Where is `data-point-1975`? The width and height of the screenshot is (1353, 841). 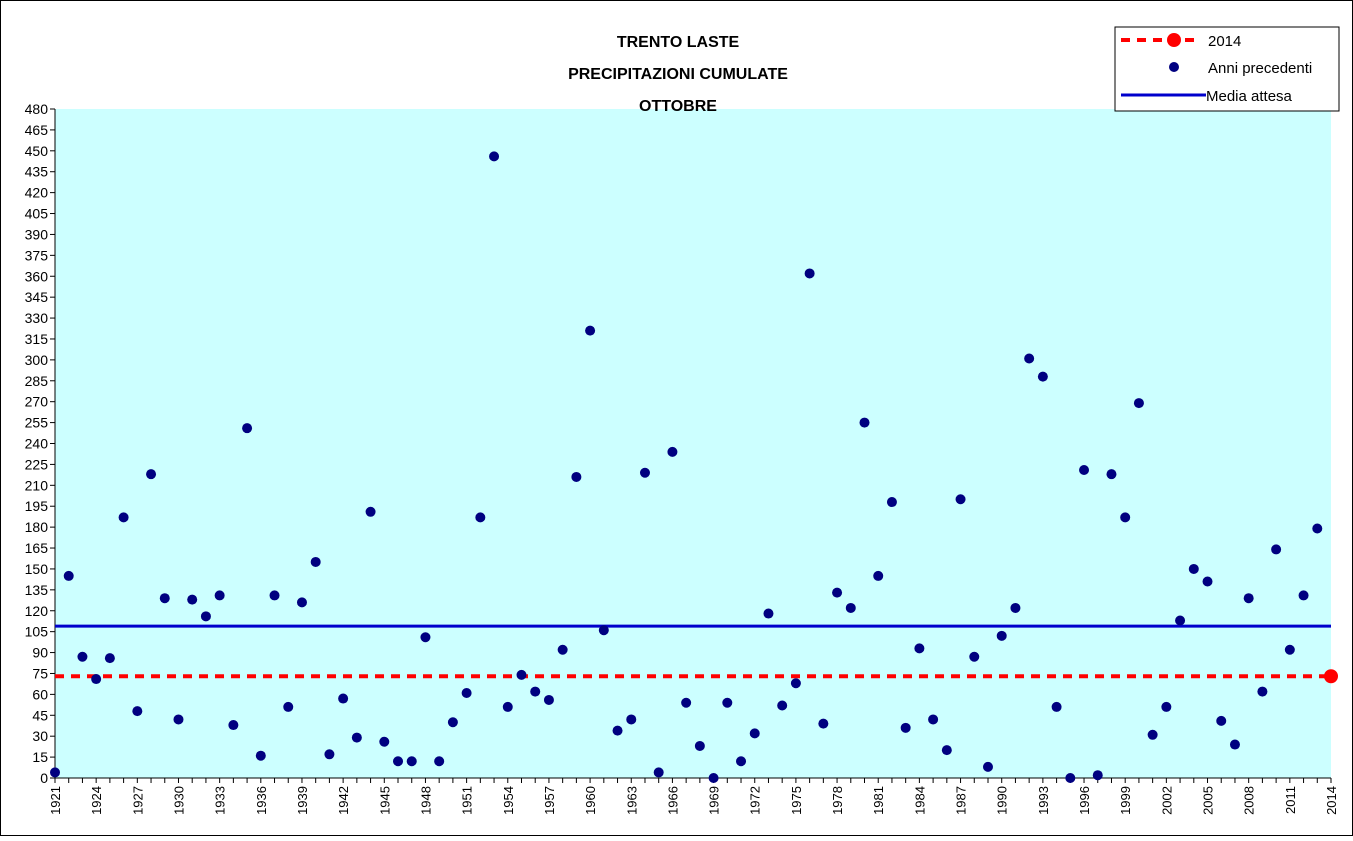 data-point-1975 is located at coordinates (795, 683).